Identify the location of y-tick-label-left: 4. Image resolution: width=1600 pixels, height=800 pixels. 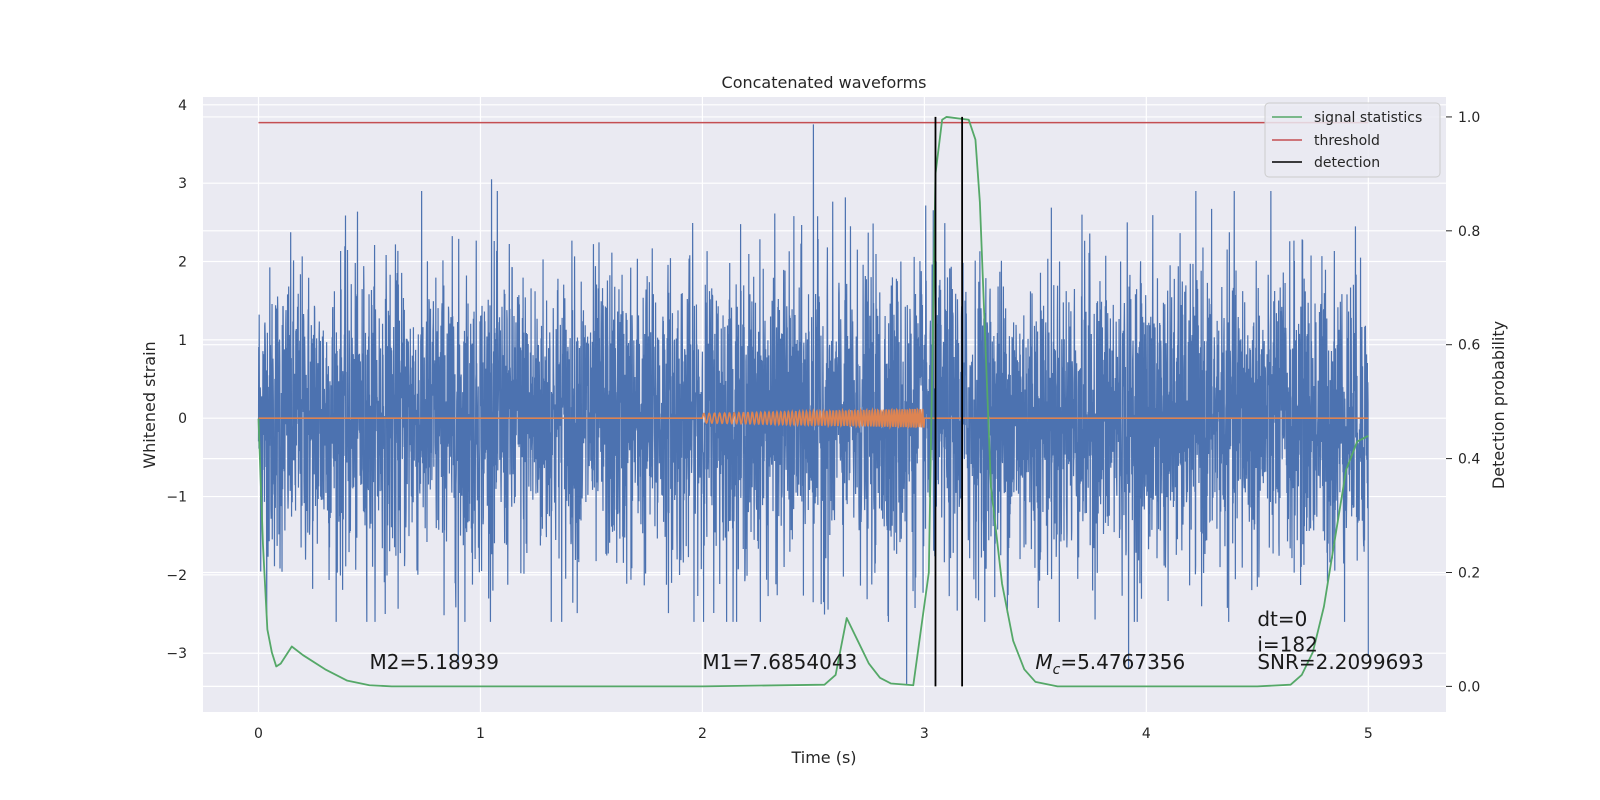
(182, 106).